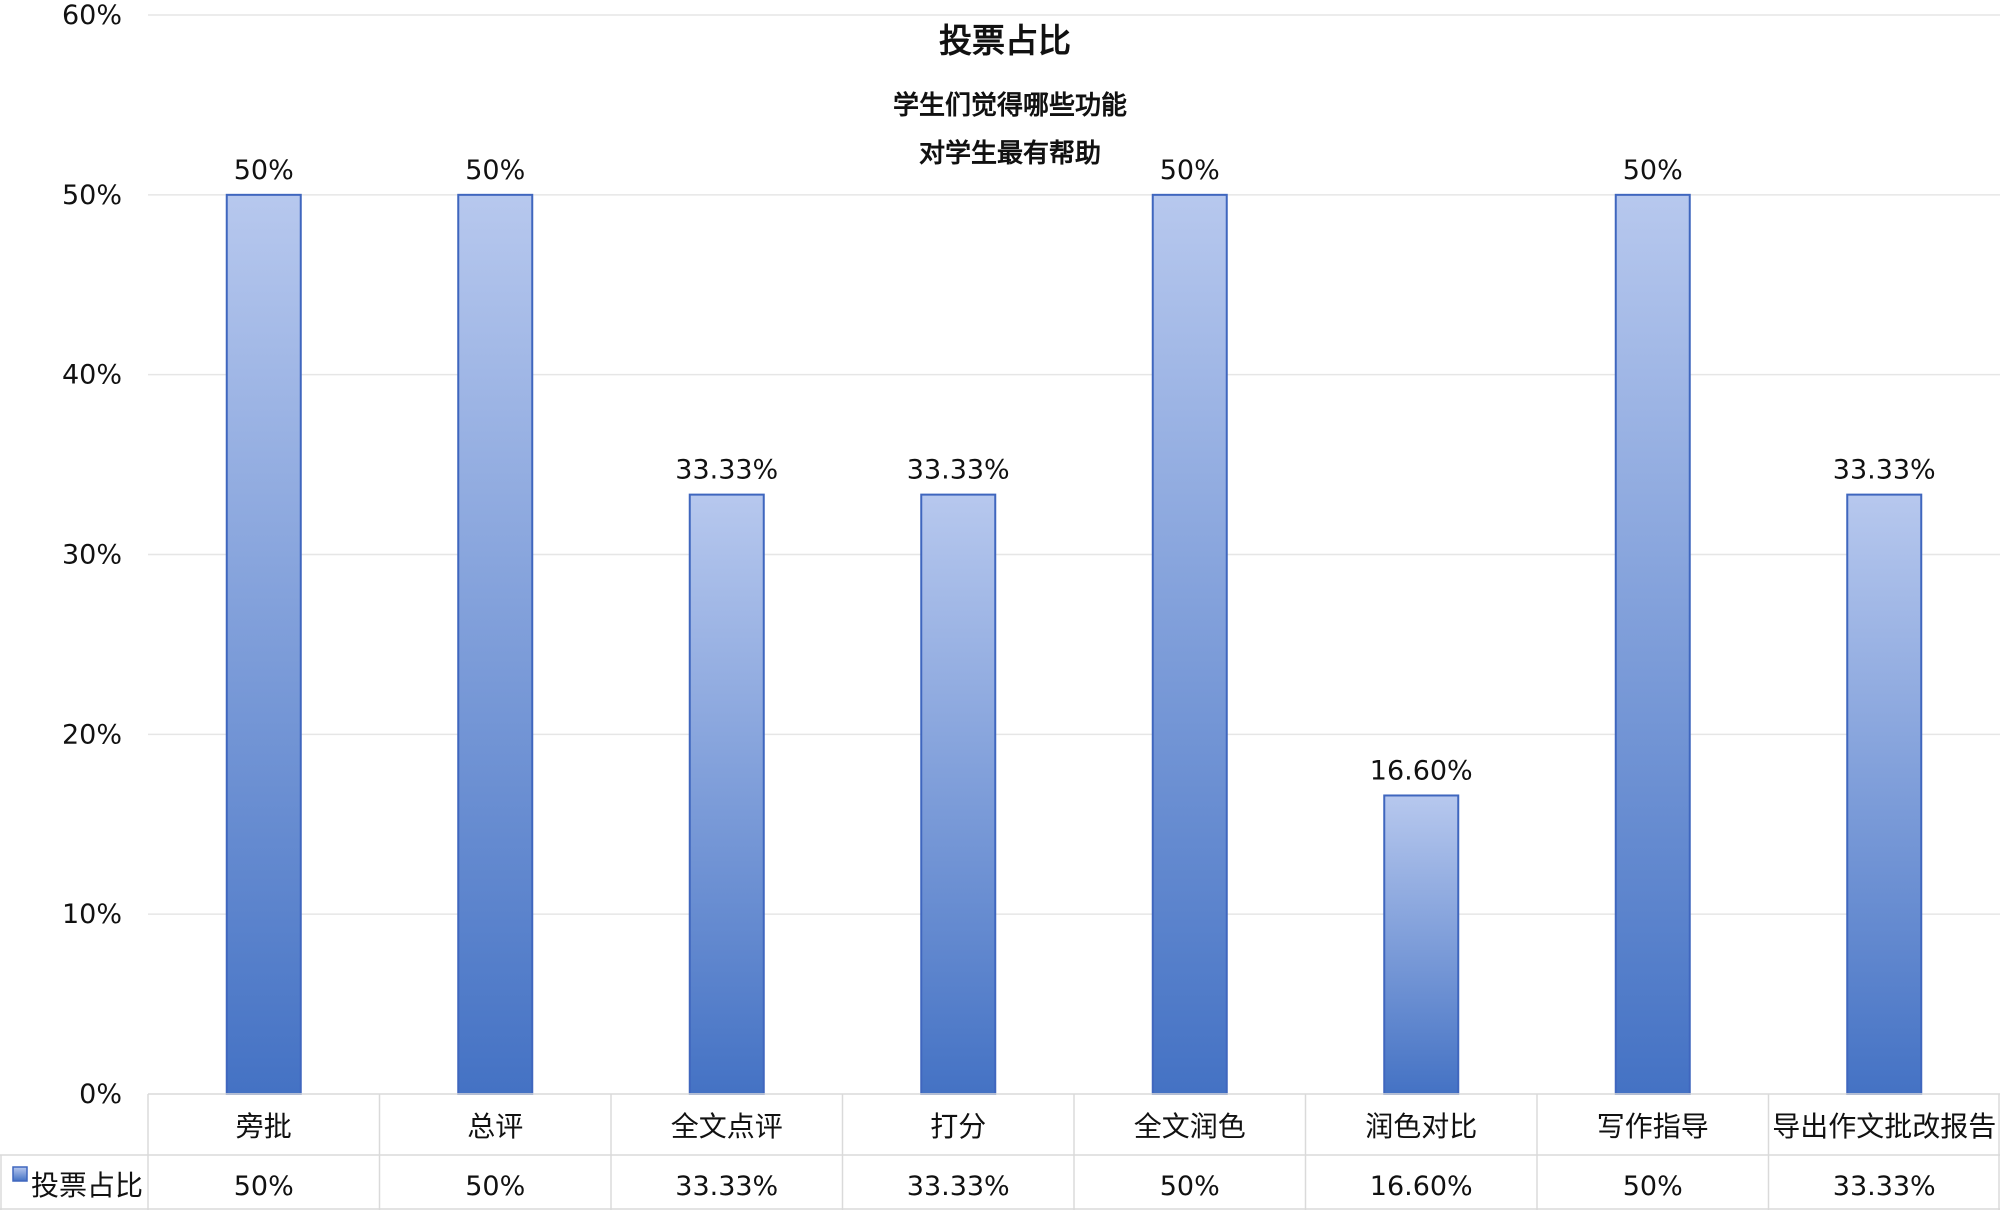 The image size is (2000, 1210). Describe the element at coordinates (92, 15) in the screenshot. I see `y-tick-label: 60%` at that location.